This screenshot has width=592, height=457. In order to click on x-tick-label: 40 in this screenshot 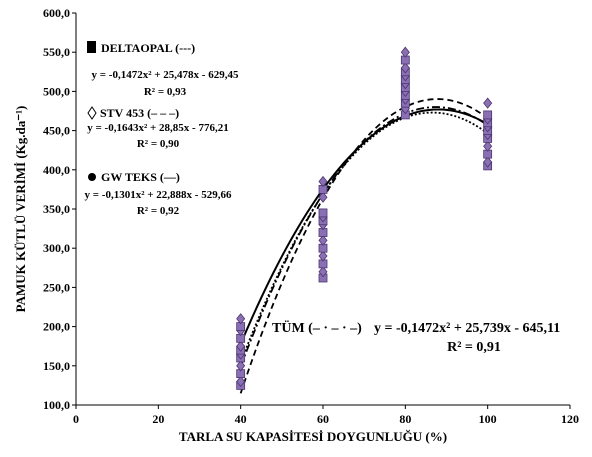, I will do `click(241, 419)`.